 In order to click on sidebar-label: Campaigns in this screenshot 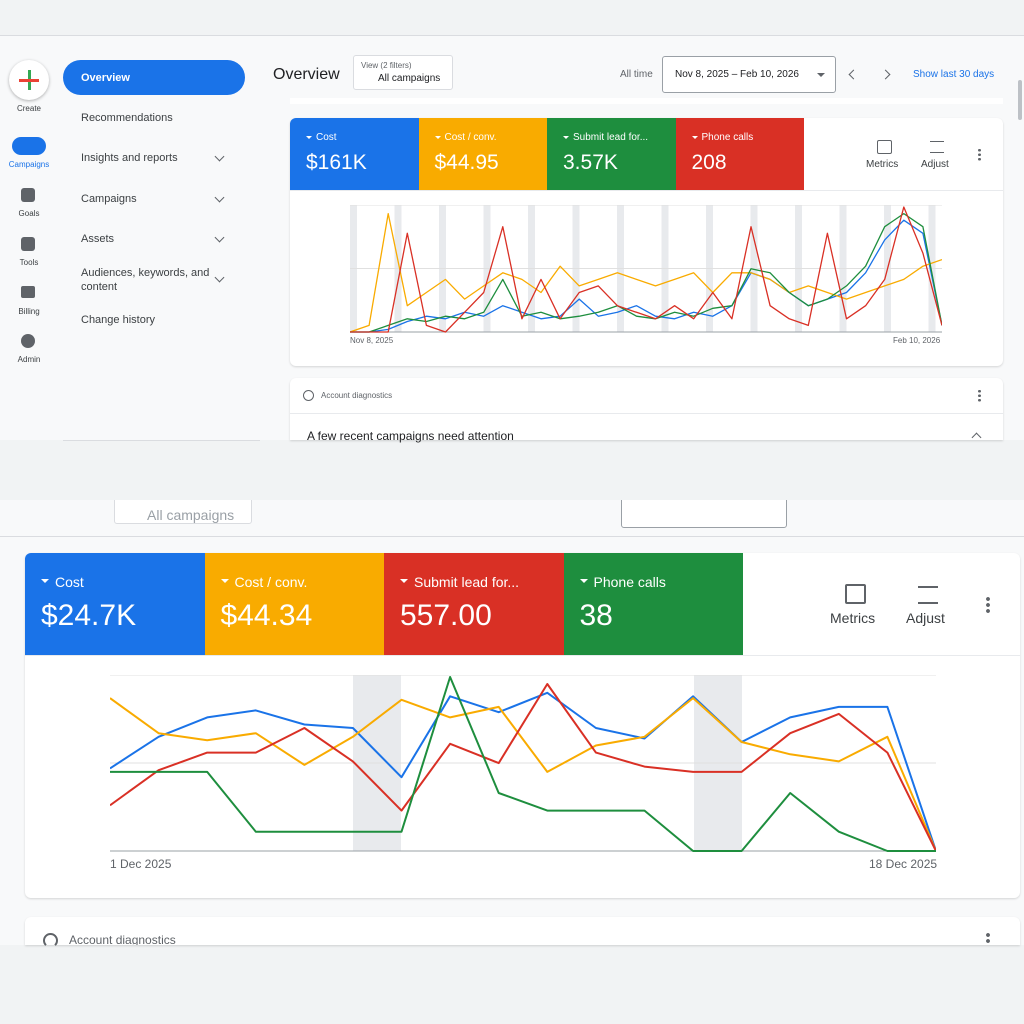, I will do `click(29, 164)`.